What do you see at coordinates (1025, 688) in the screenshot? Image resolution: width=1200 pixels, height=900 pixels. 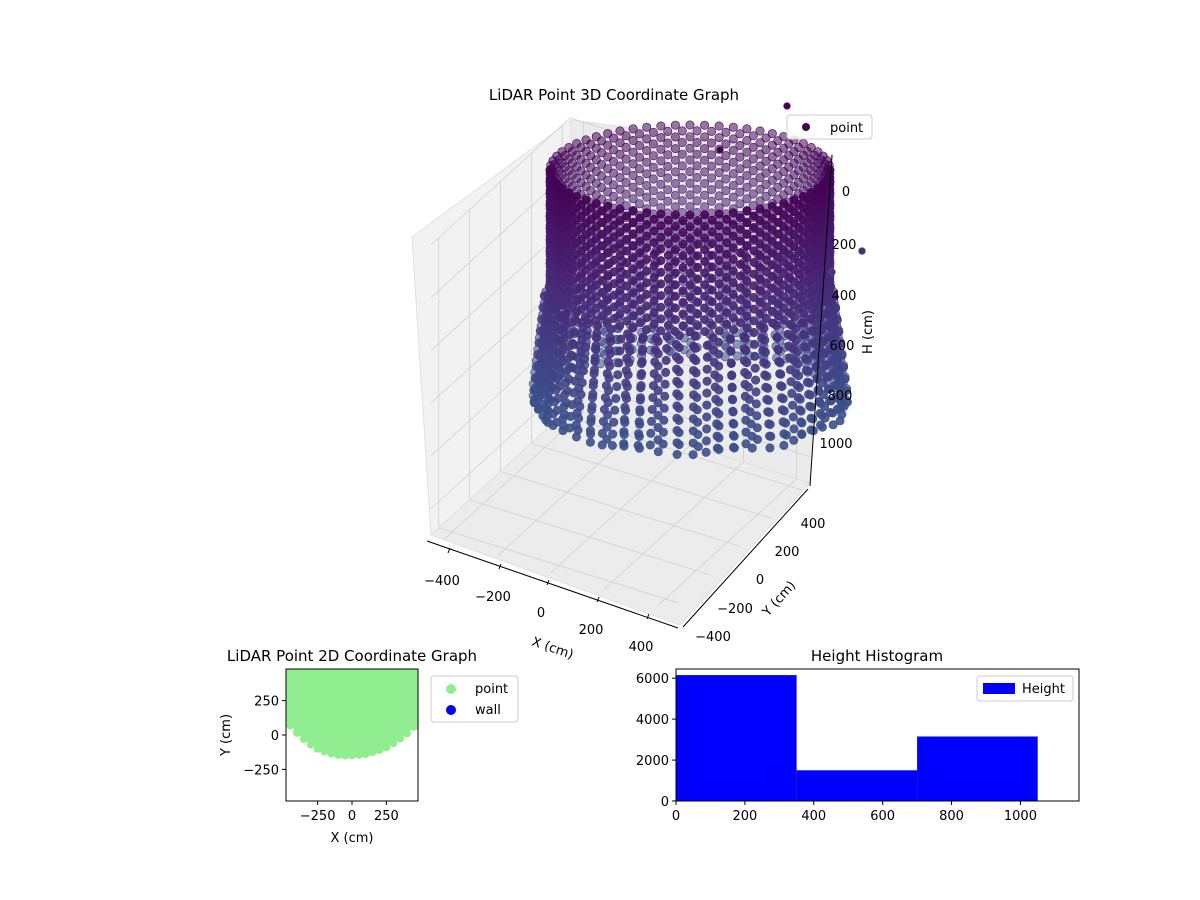 I see `legend-histogram: Height` at bounding box center [1025, 688].